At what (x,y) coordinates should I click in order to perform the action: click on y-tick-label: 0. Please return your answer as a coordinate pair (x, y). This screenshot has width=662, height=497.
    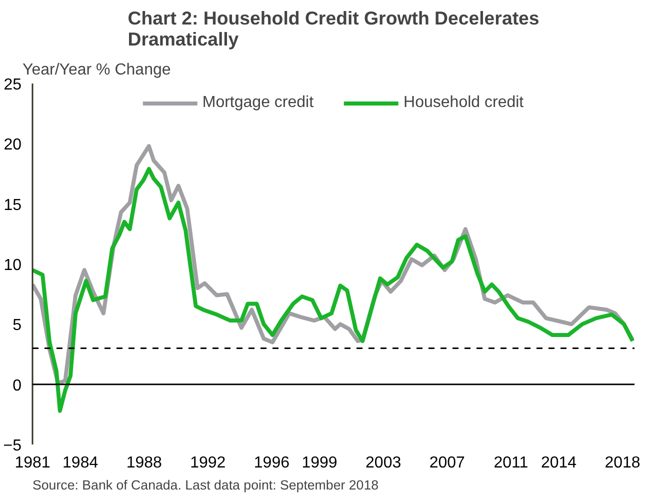
    Looking at the image, I should click on (17, 385).